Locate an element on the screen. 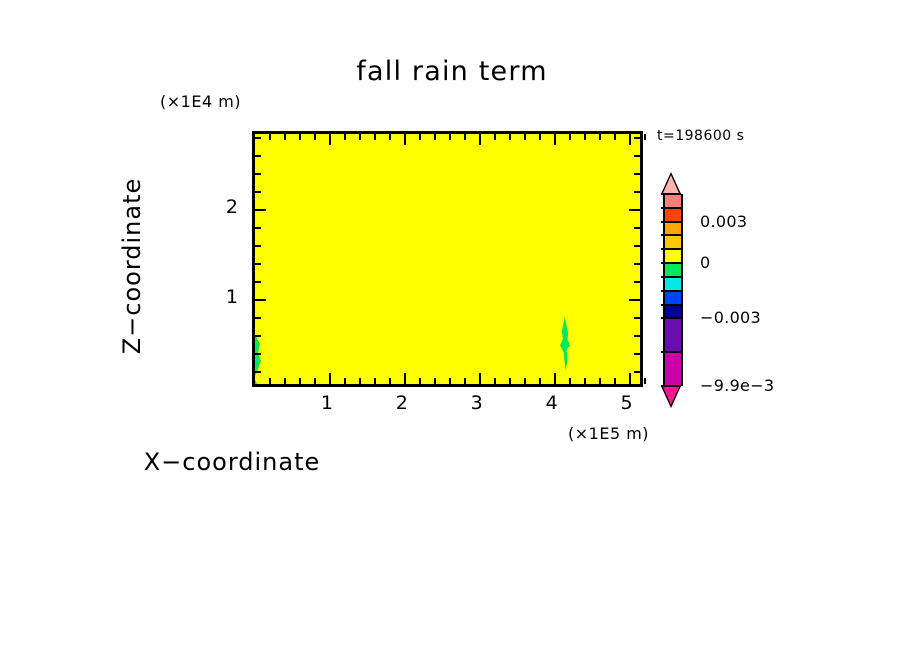  colorbar-tick-label: 0.003 is located at coordinates (724, 221).